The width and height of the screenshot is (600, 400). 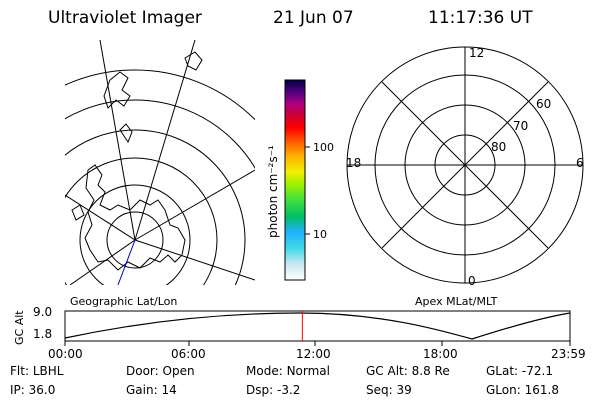 I want to click on status-dsp: Dsp: -3.2, so click(x=273, y=390).